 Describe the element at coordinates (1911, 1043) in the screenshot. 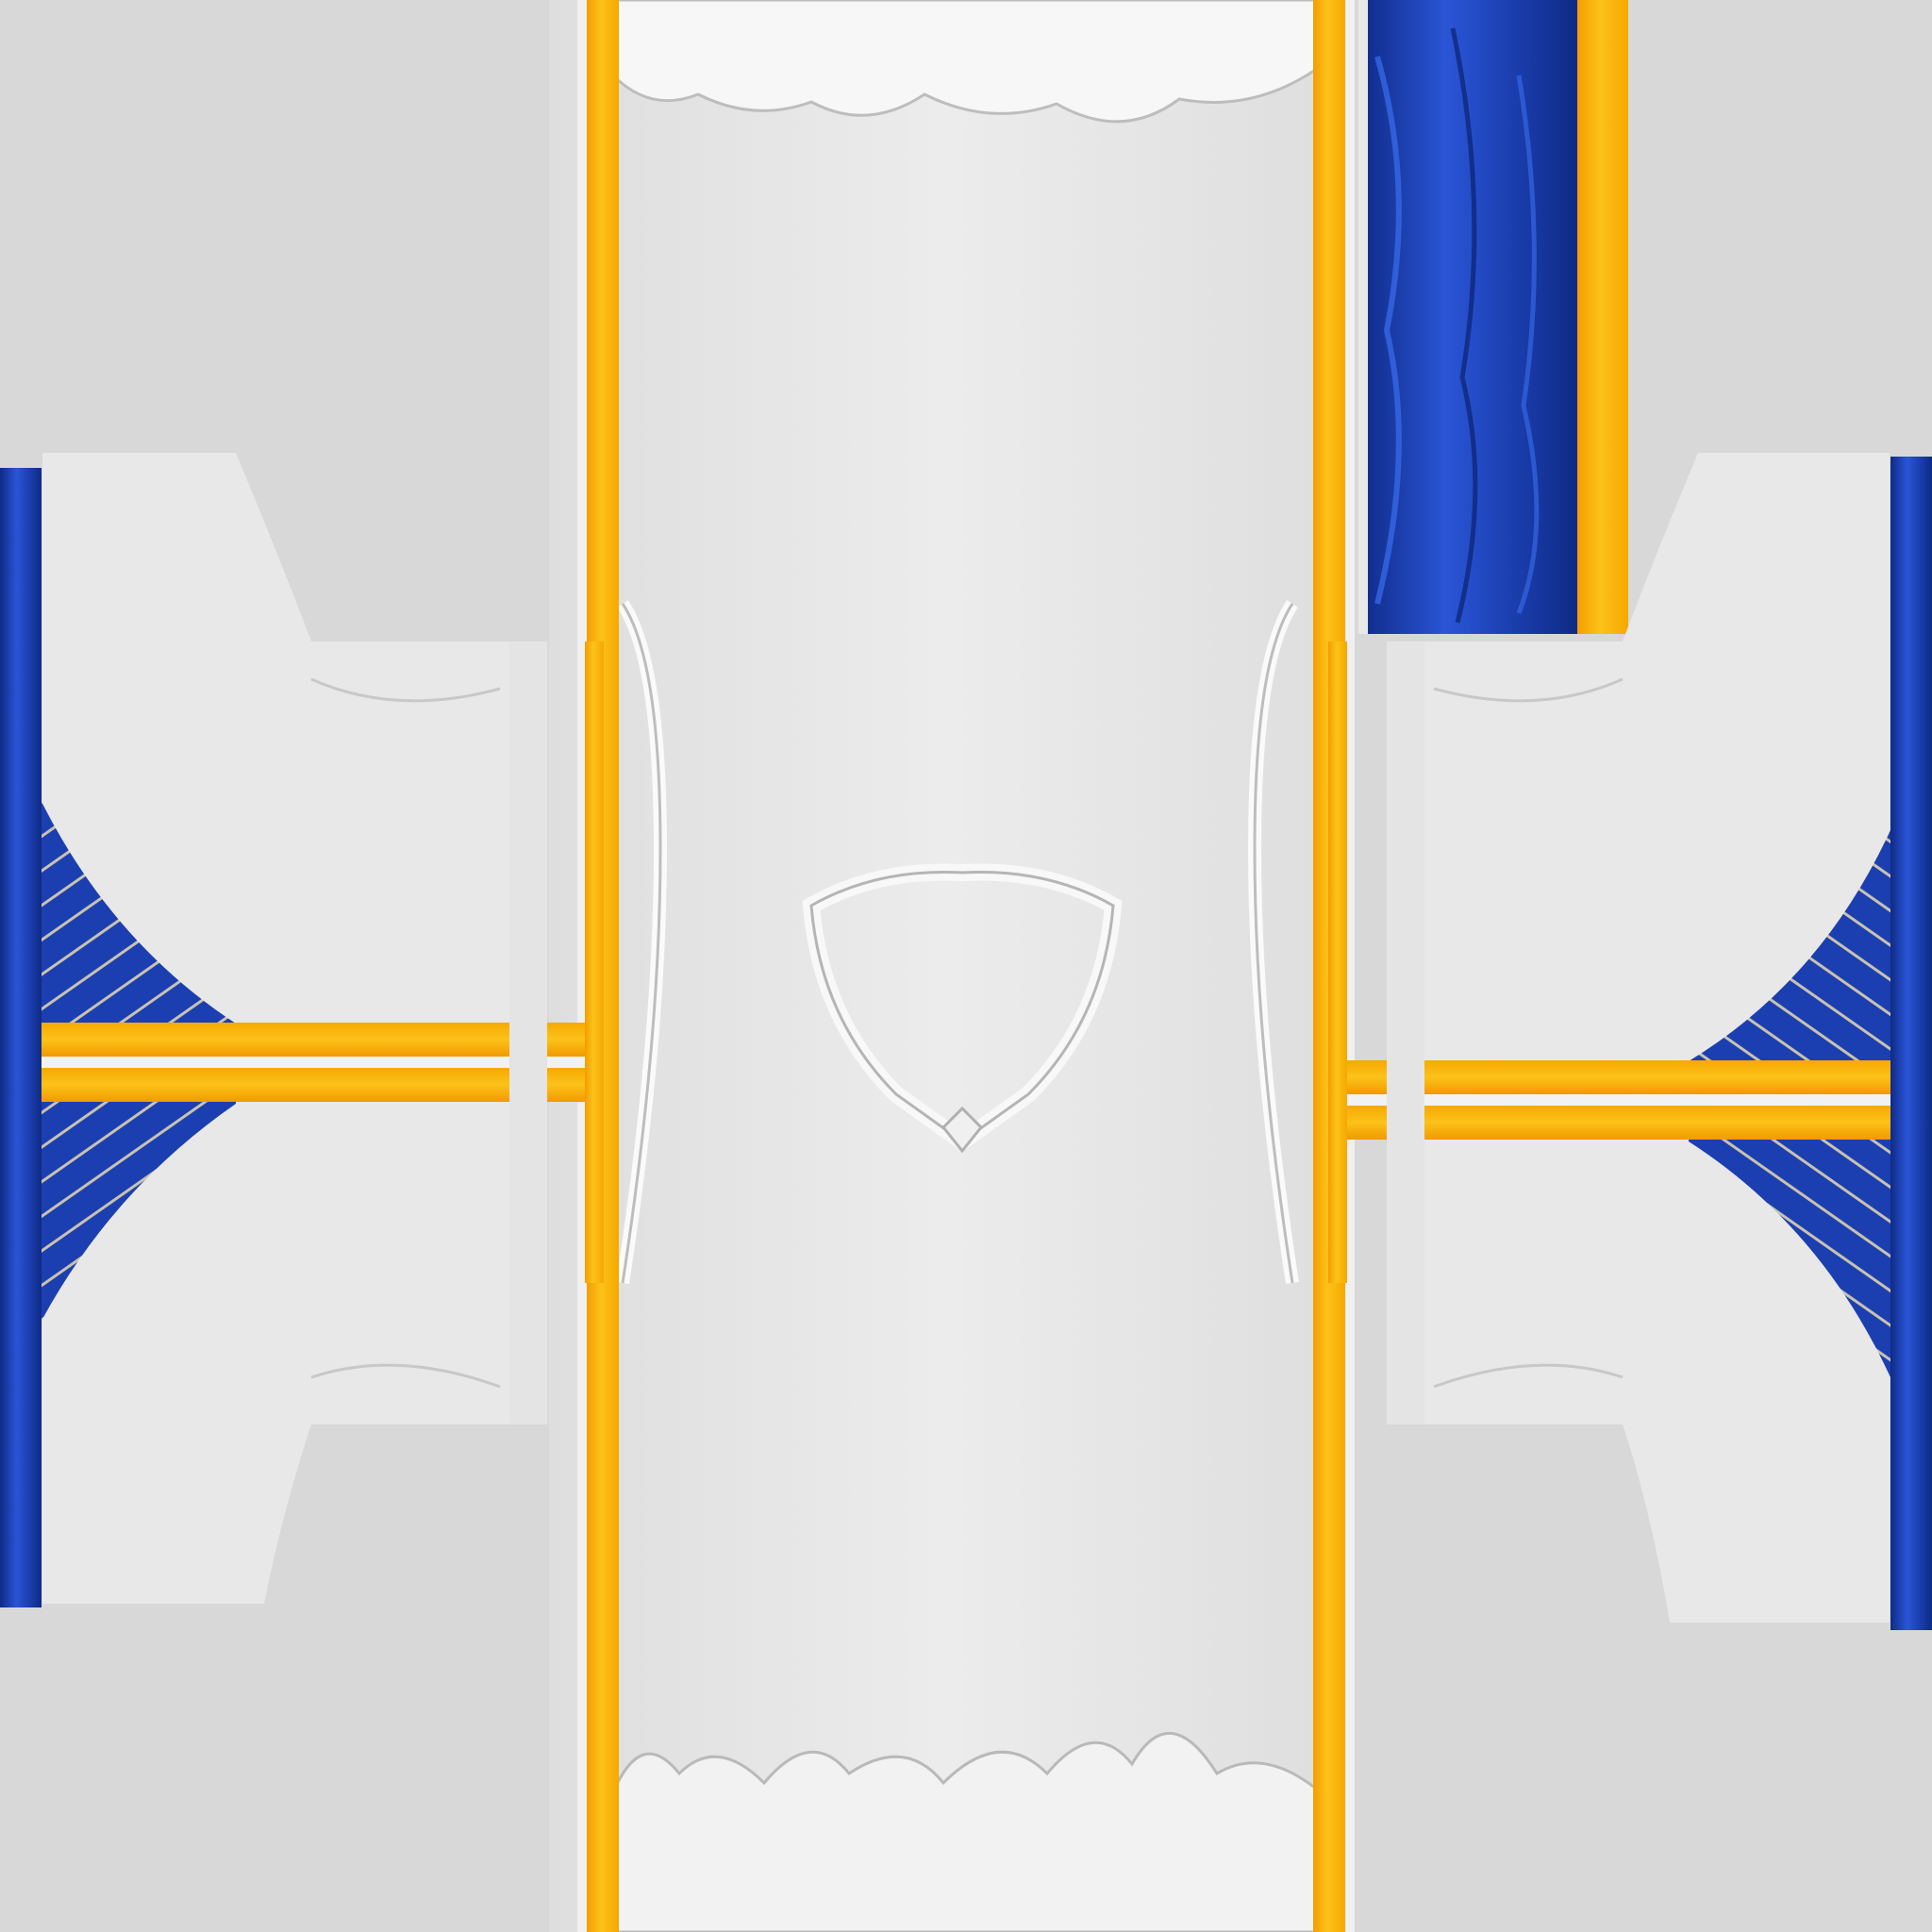

I see `right-sleeve-accent-bar` at that location.